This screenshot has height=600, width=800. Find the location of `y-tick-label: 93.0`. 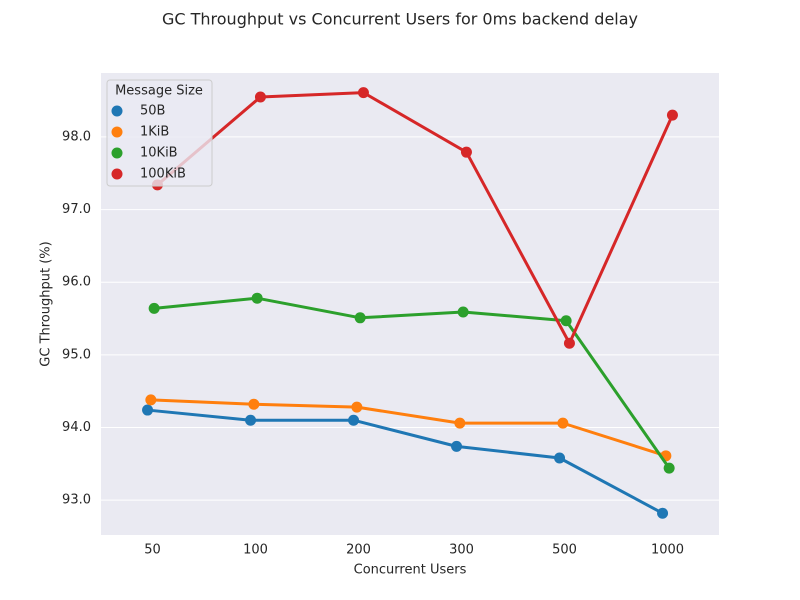

y-tick-label: 93.0 is located at coordinates (76, 500).